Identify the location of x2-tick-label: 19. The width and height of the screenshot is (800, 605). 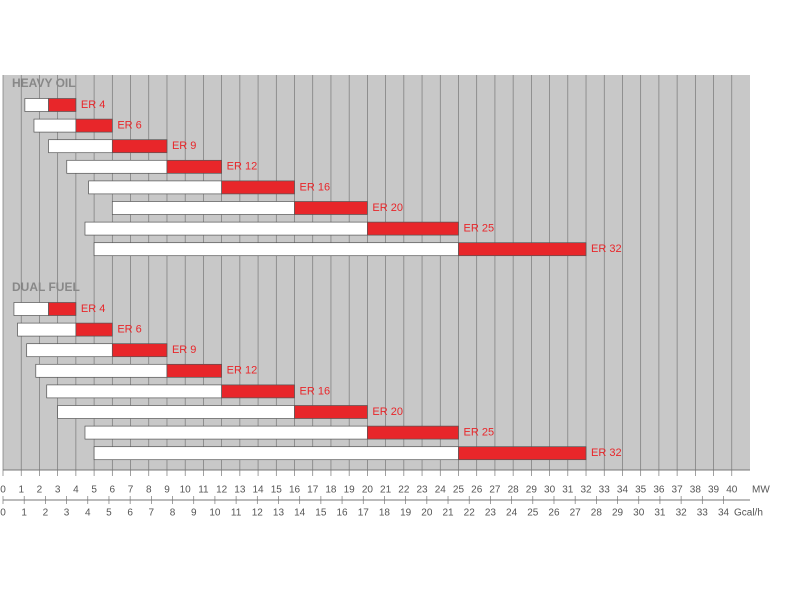
(406, 513).